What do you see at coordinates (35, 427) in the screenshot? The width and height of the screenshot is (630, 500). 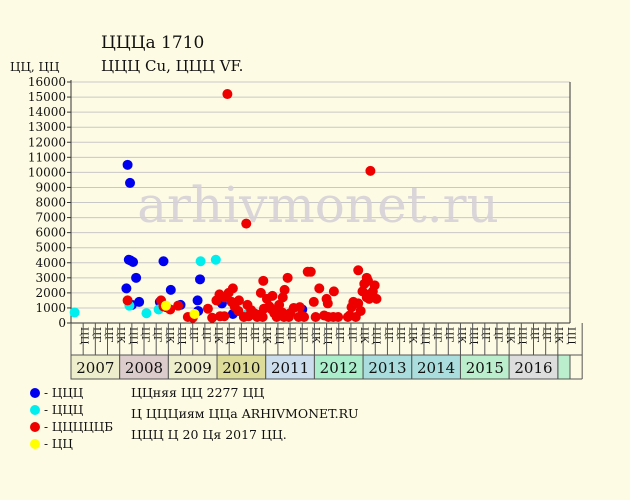 I see `legend-red-dot-icon` at bounding box center [35, 427].